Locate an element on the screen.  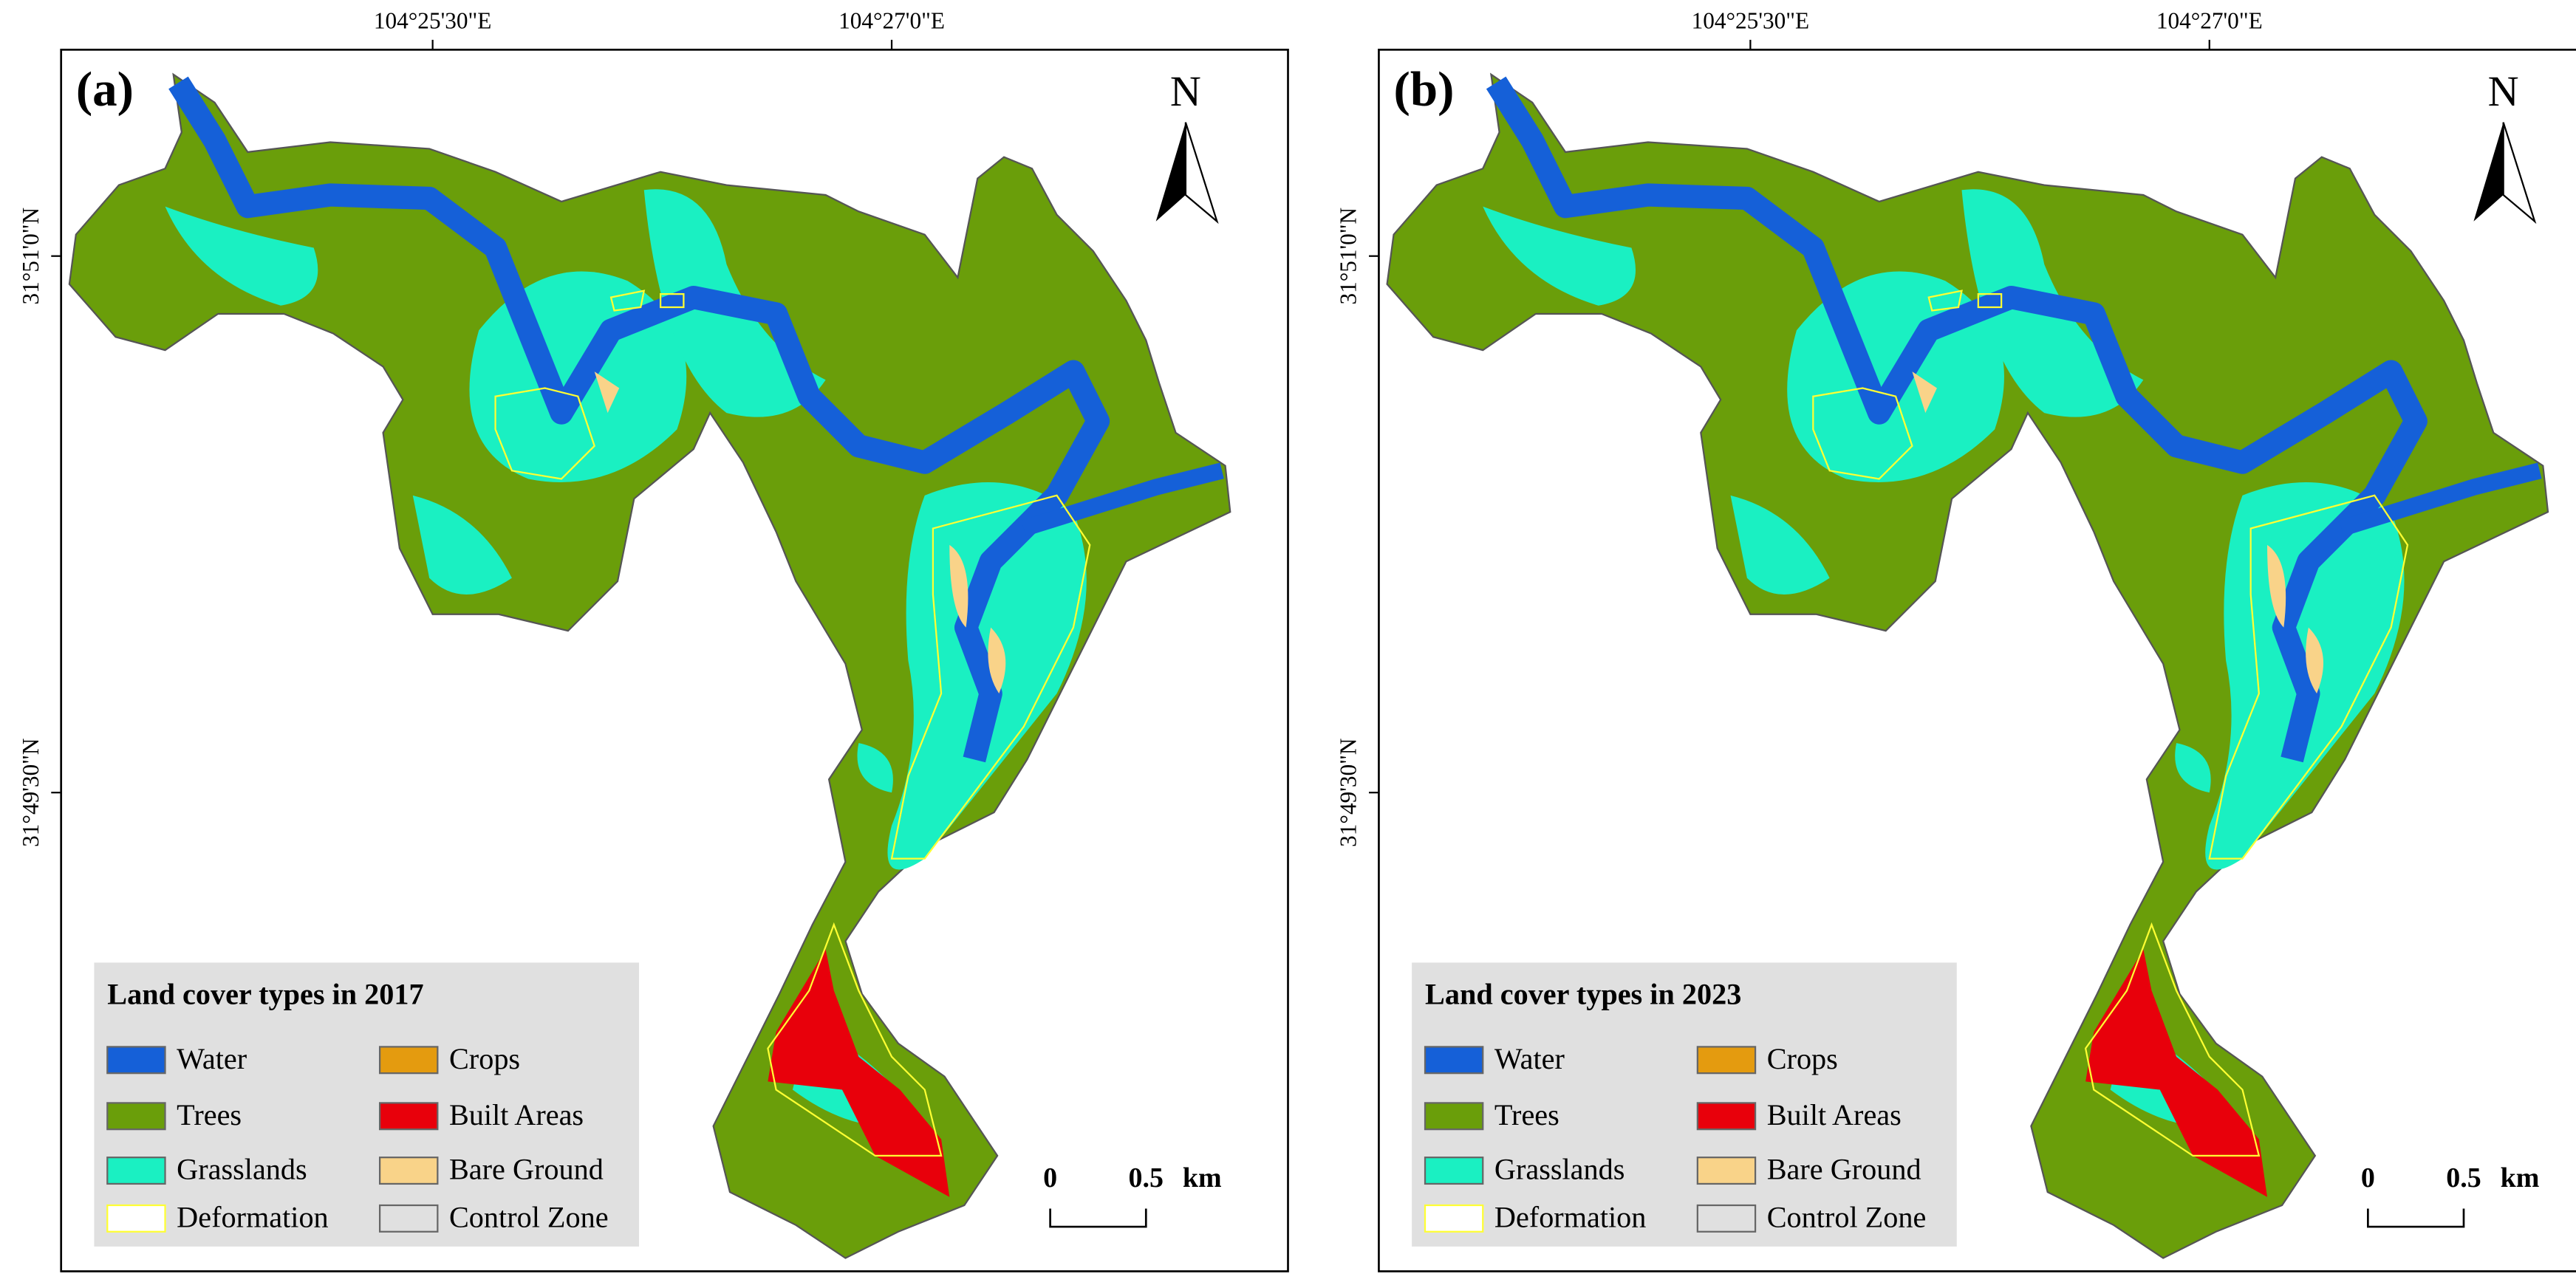
panel-label: (b) is located at coordinates (1424, 89).